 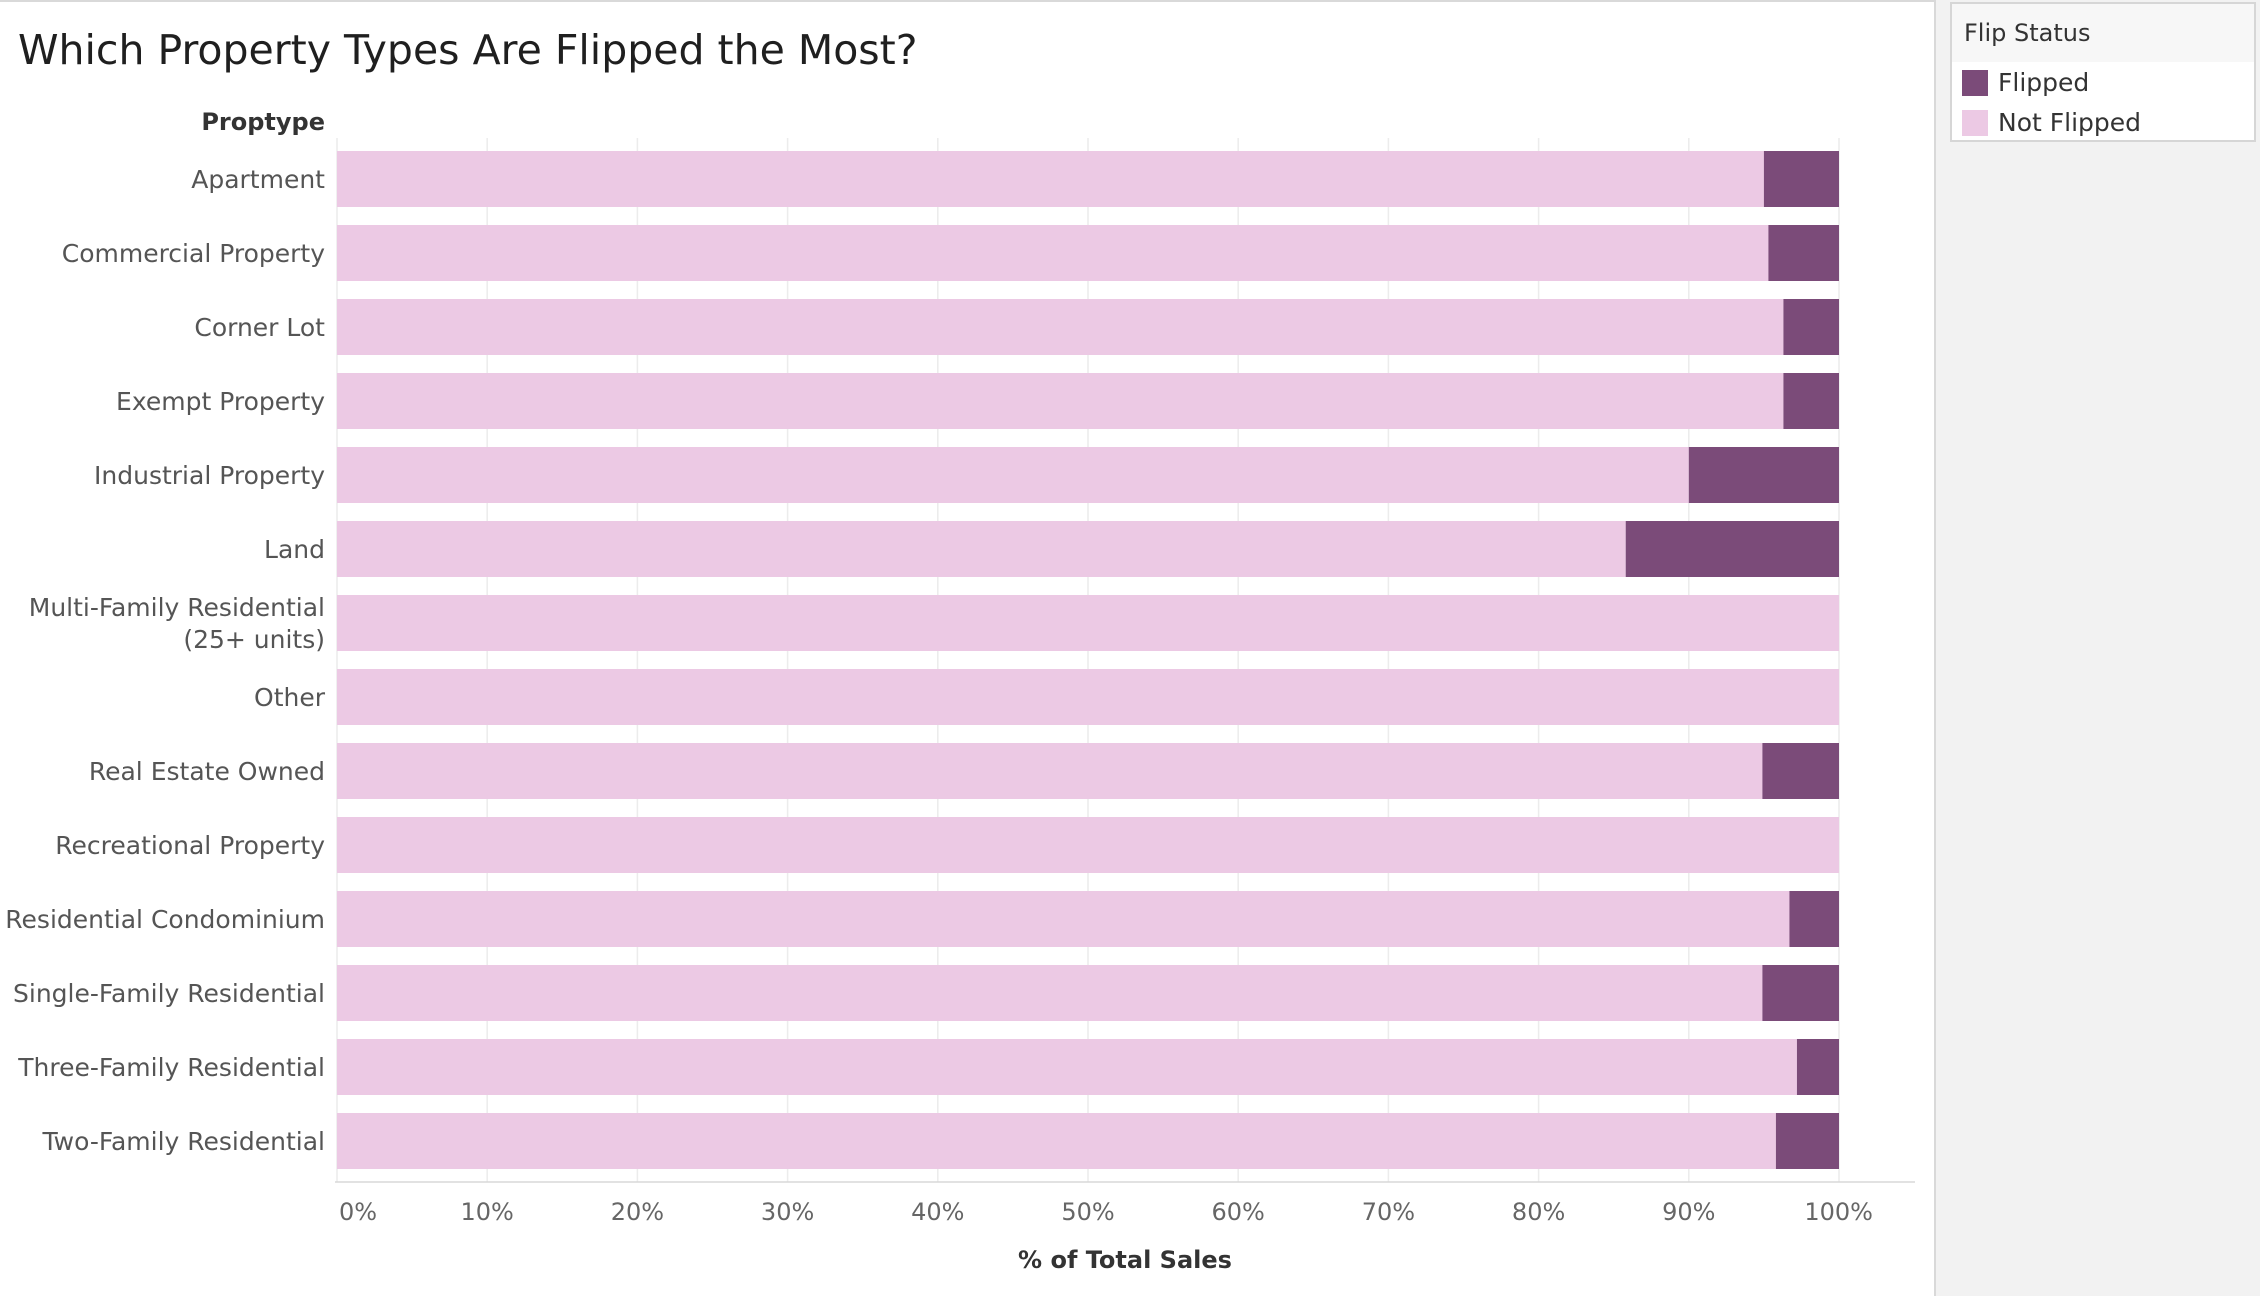 I want to click on bar-not-flipped-three-family-residential, so click(x=1067, y=1067).